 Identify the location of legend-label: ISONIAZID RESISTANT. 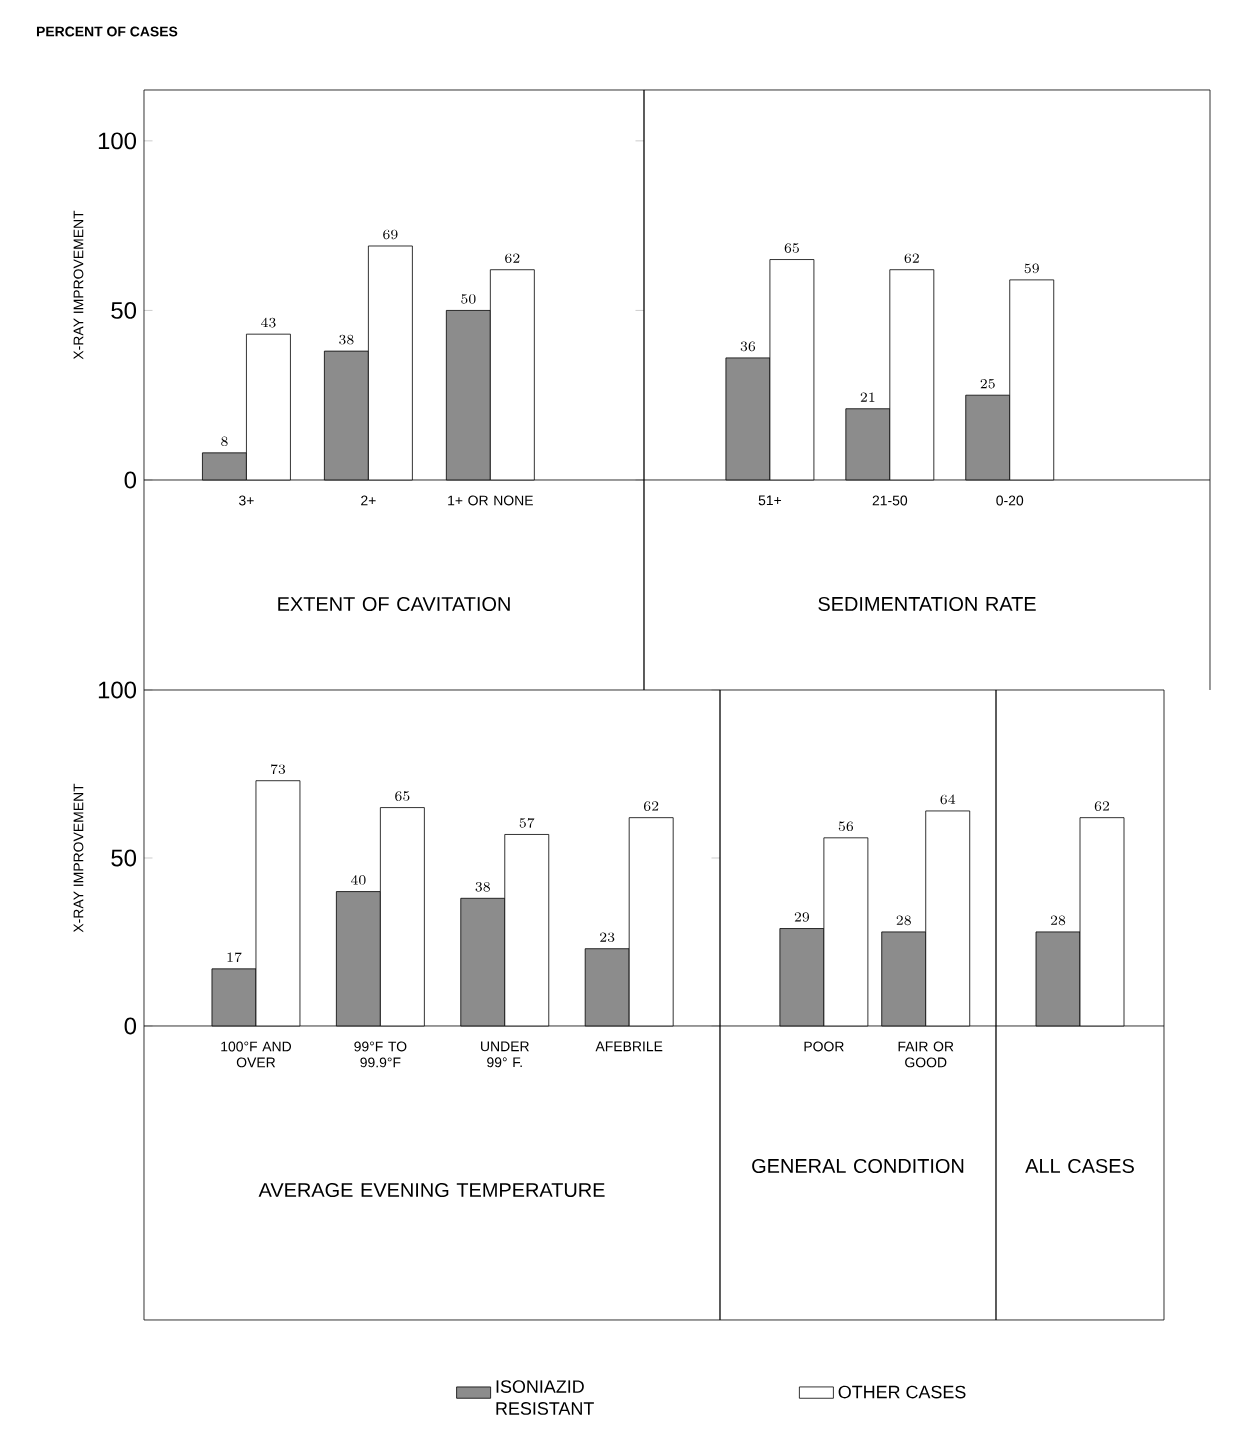
(545, 1397).